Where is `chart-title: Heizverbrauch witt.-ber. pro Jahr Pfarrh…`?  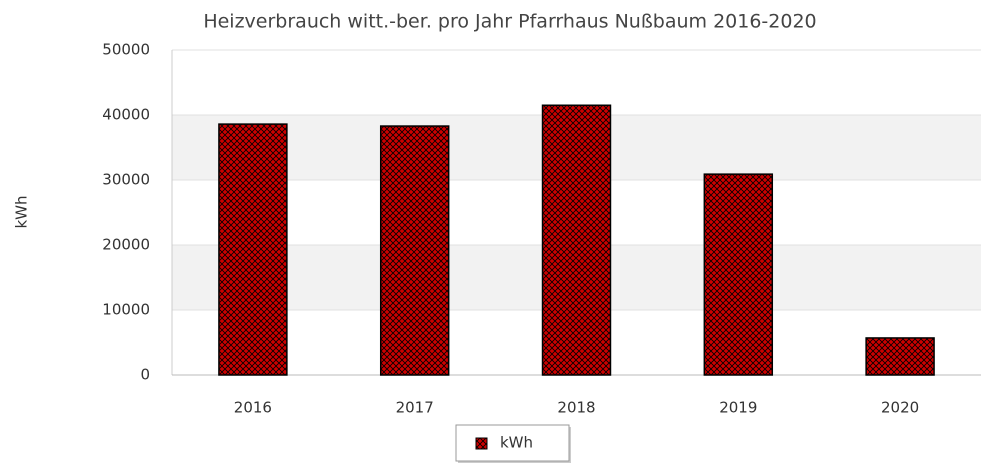 chart-title: Heizverbrauch witt.-ber. pro Jahr Pfarrh… is located at coordinates (509, 22).